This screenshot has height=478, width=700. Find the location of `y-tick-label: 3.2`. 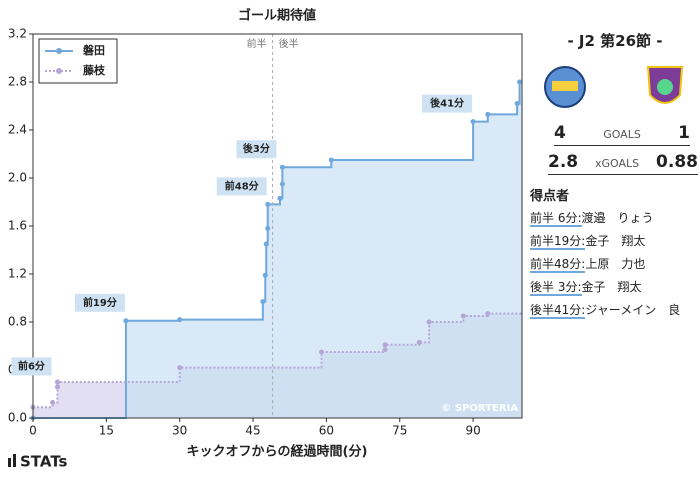

y-tick-label: 3.2 is located at coordinates (17, 34).